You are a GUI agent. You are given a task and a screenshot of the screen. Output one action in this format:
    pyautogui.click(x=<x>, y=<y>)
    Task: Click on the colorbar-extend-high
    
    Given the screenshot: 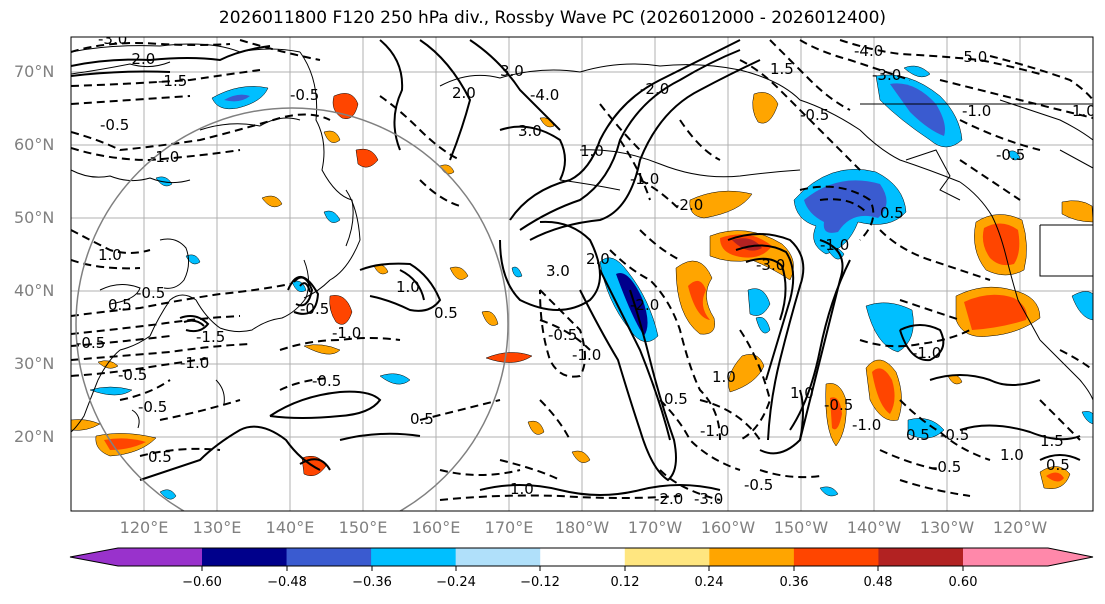 What is the action you would take?
    pyautogui.click(x=1028, y=557)
    